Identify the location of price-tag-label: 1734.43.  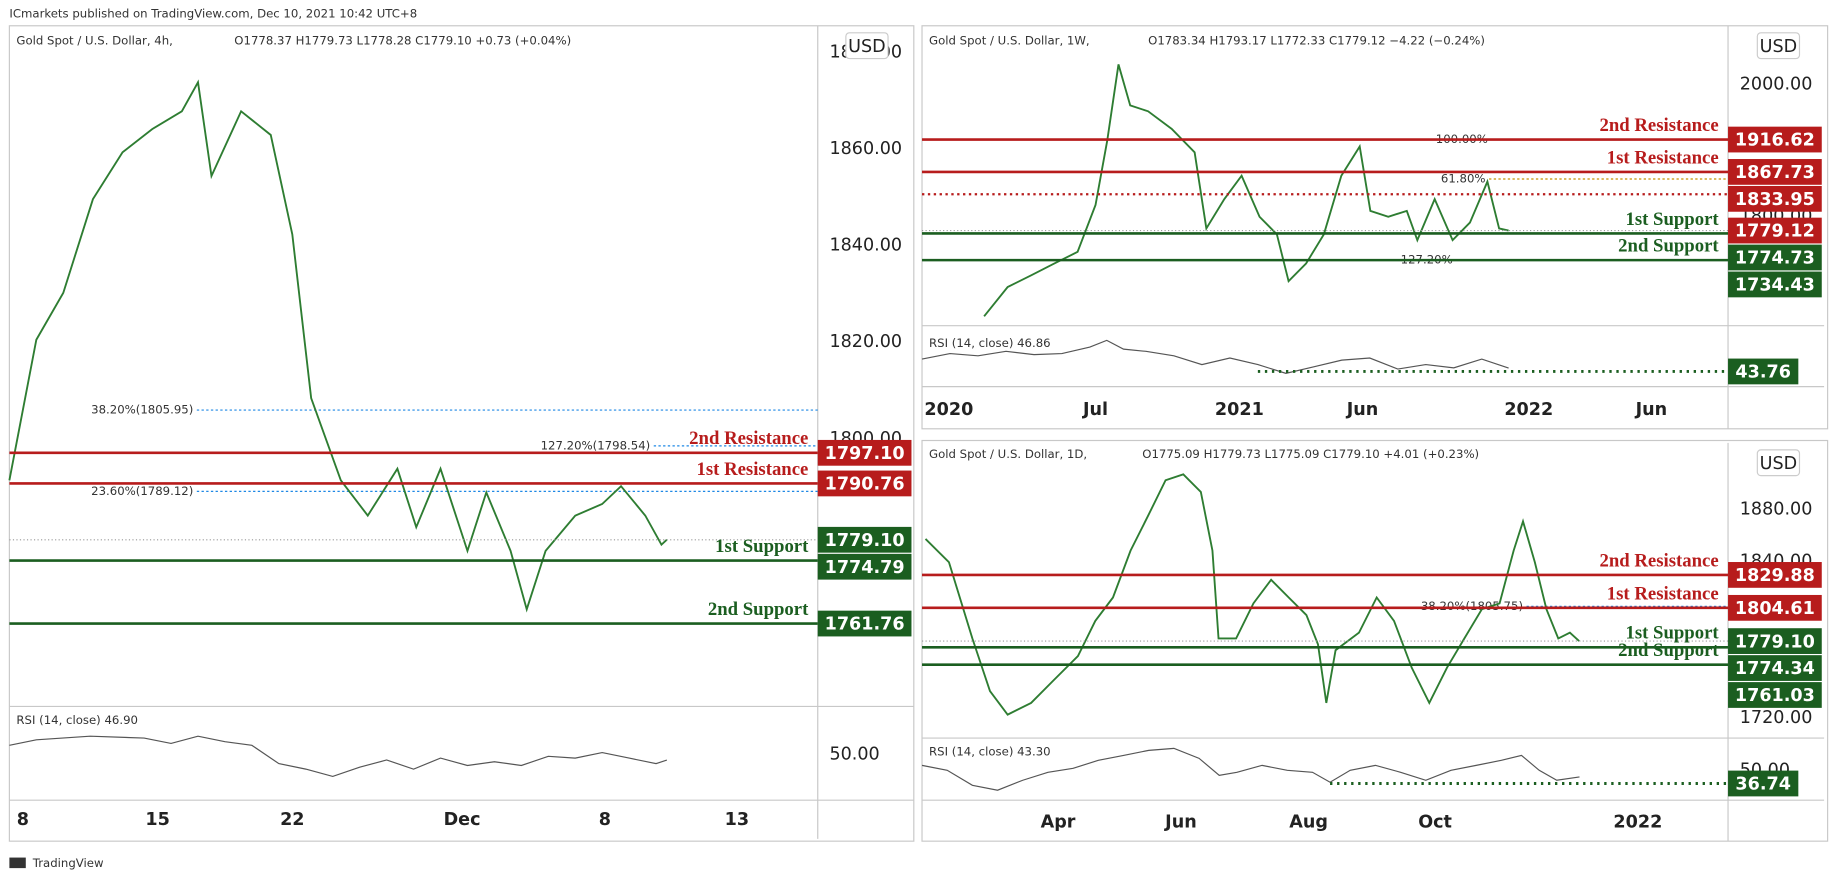
(1775, 286).